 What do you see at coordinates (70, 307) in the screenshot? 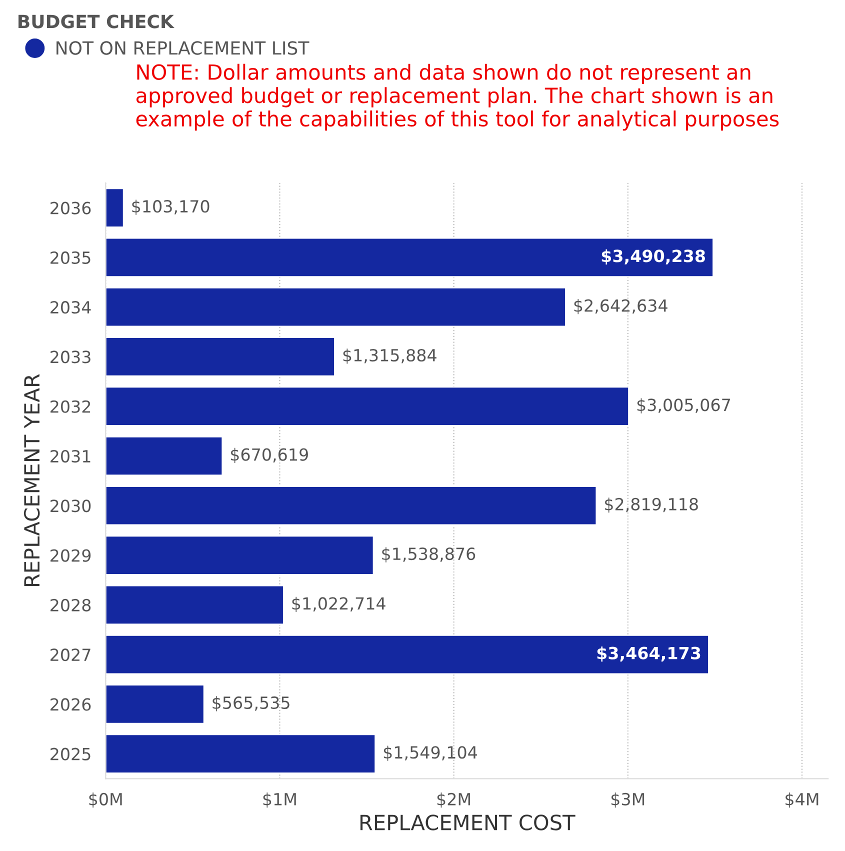
I see `y-tick-label: 2034` at bounding box center [70, 307].